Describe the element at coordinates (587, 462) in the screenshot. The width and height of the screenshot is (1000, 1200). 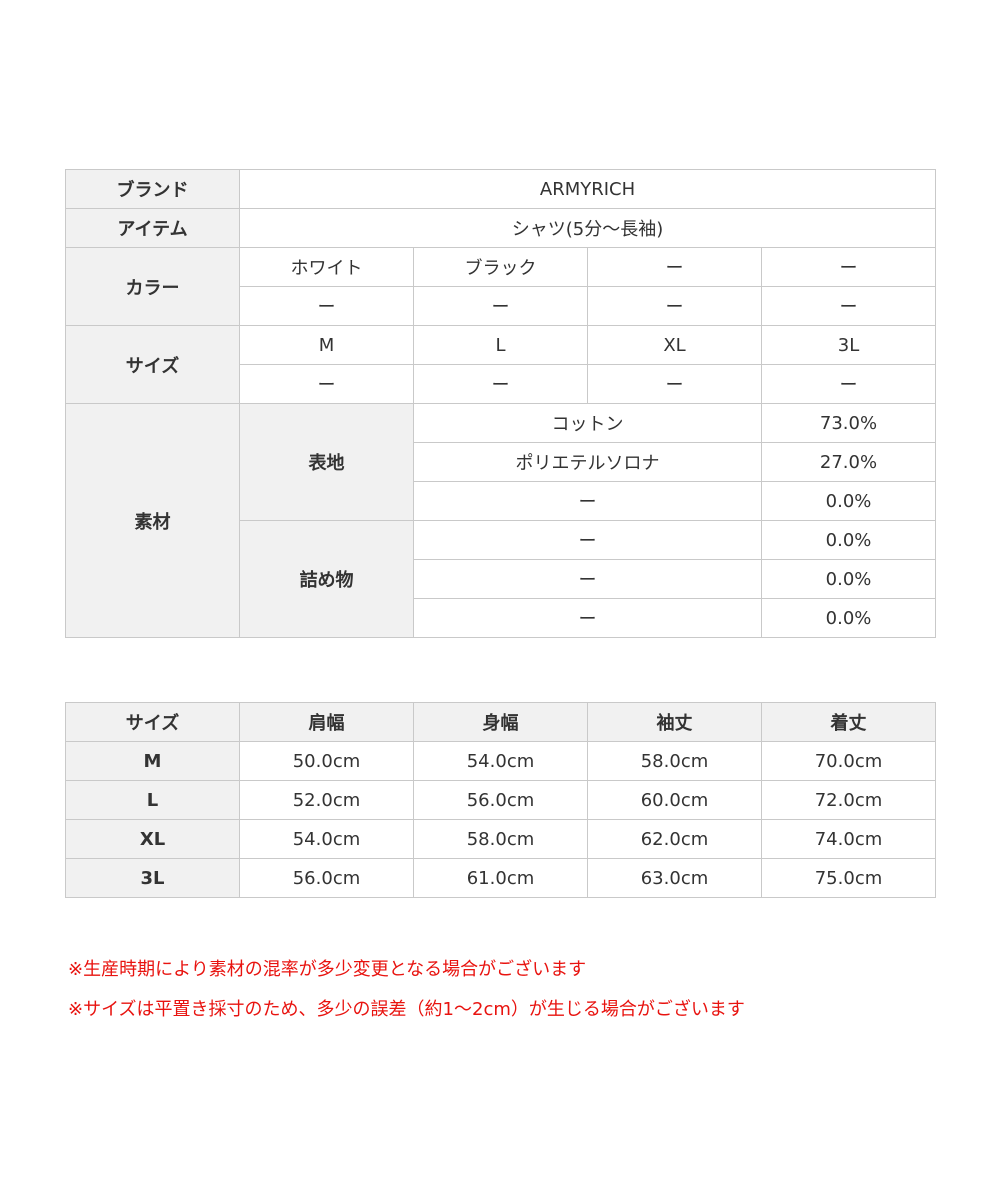
I see `material-name: ポリエテルソロナ` at that location.